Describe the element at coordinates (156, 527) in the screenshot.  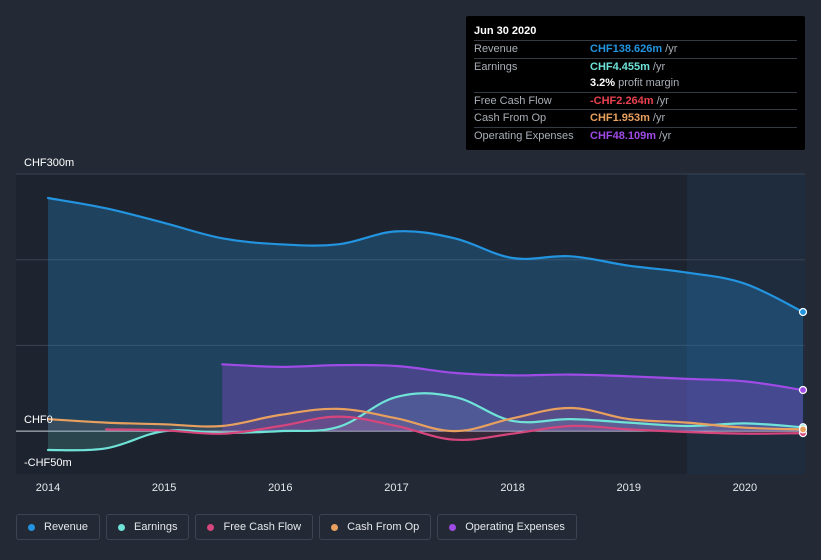
I see `legend-label: Earnings` at that location.